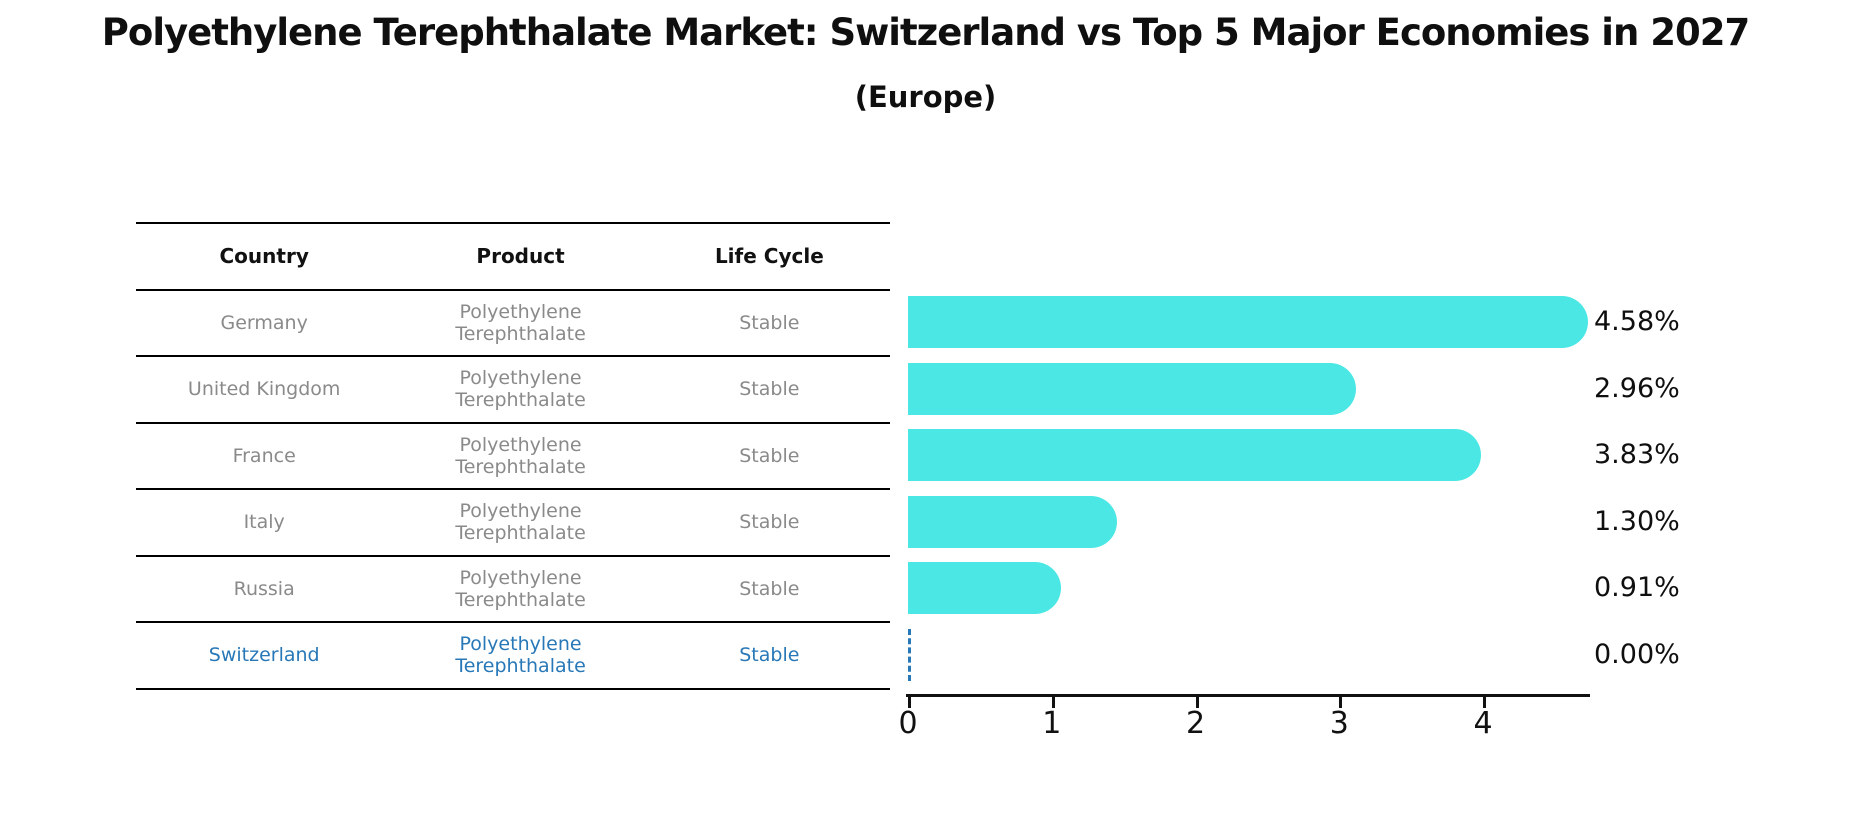 The height and width of the screenshot is (823, 1851). I want to click on cell-country: Germany, so click(264, 322).